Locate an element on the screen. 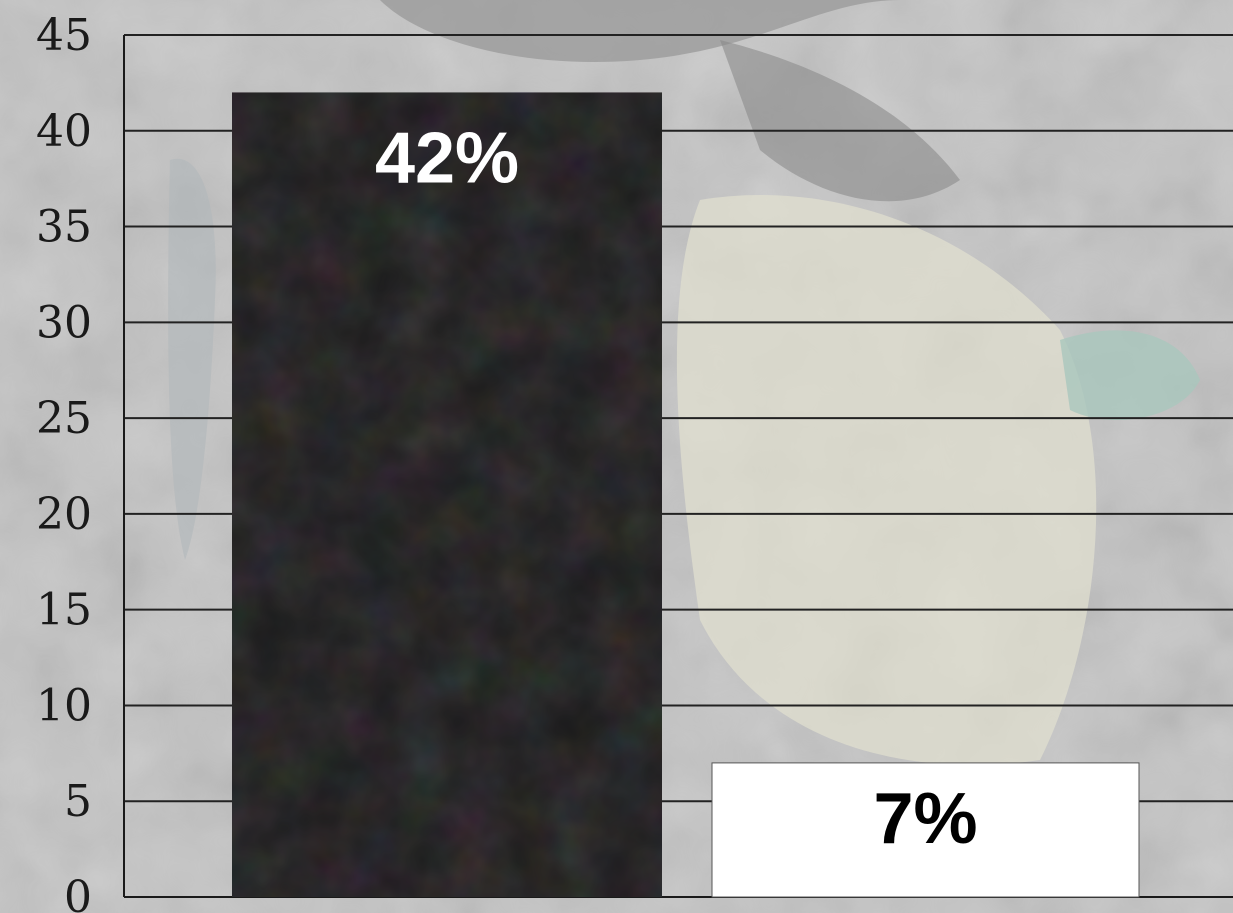 The height and width of the screenshot is (913, 1233). bar-data-label: 7% is located at coordinates (925, 819).